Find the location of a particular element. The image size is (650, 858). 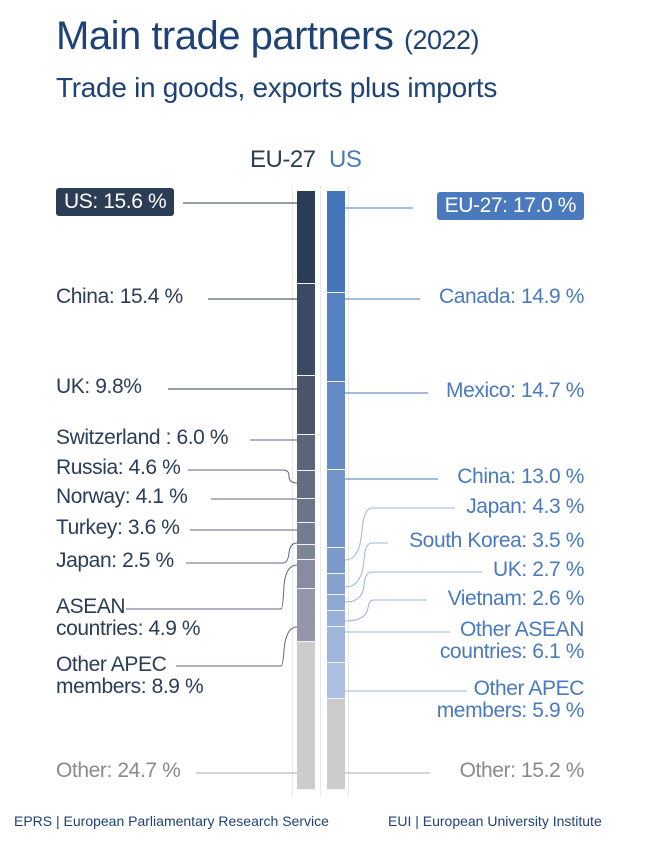

us-label-china: China: 13.0 % is located at coordinates (520, 476).